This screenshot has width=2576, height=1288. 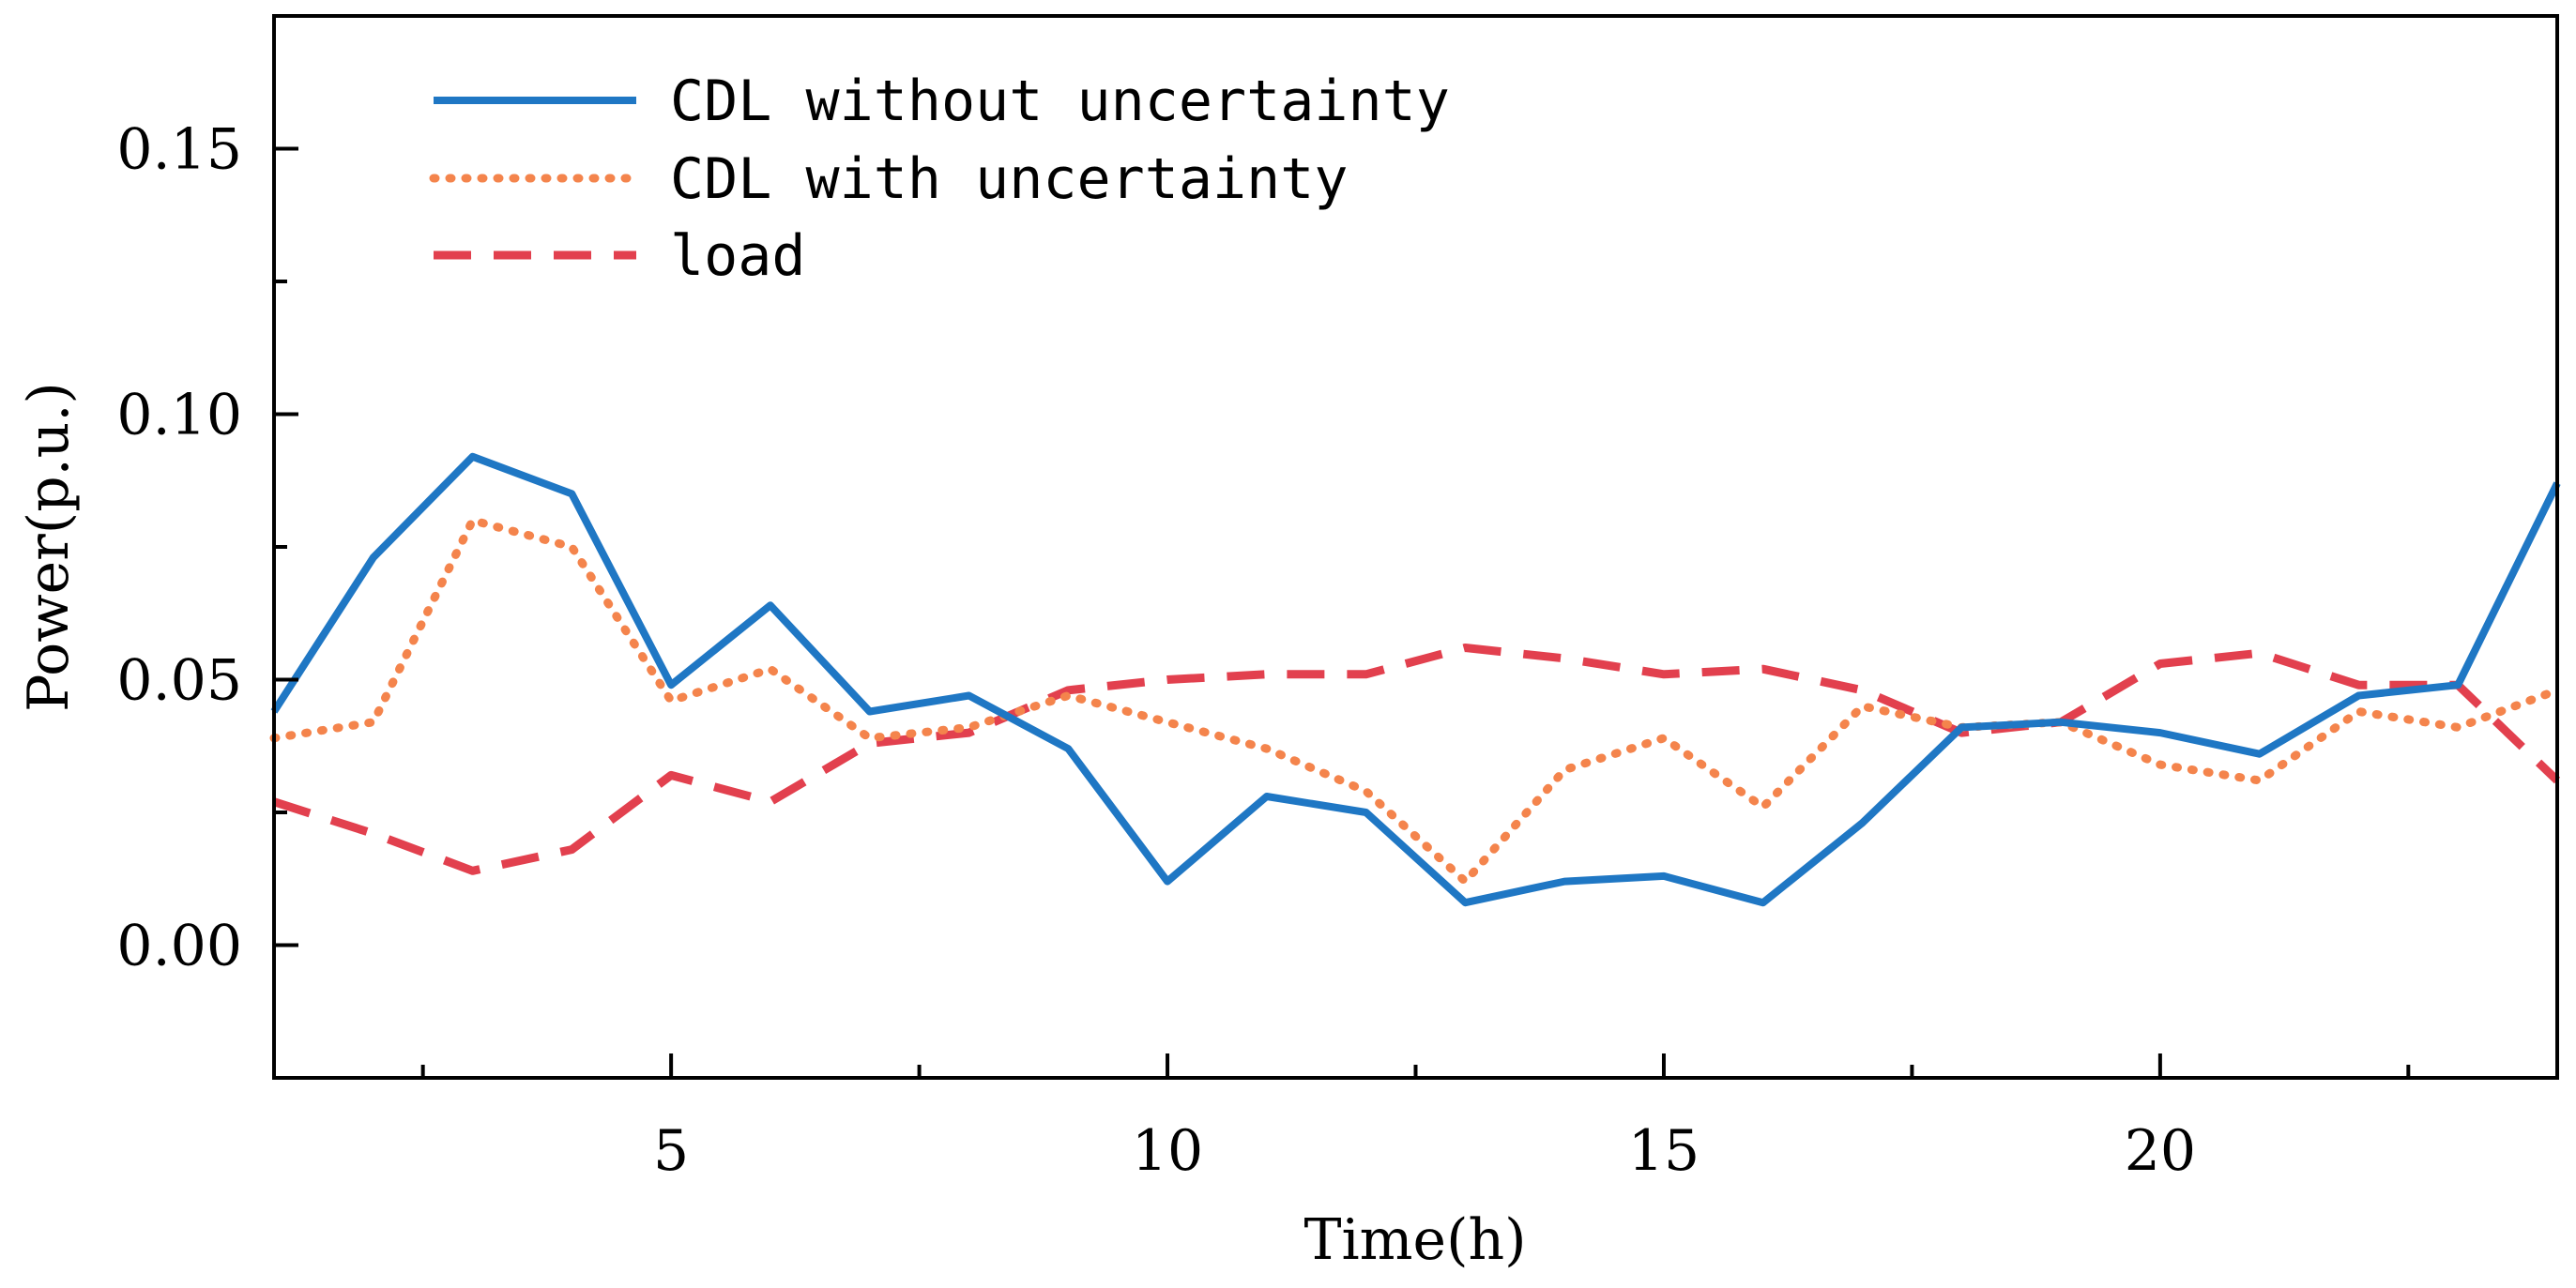 What do you see at coordinates (671, 1151) in the screenshot?
I see `x-tick-label: 5` at bounding box center [671, 1151].